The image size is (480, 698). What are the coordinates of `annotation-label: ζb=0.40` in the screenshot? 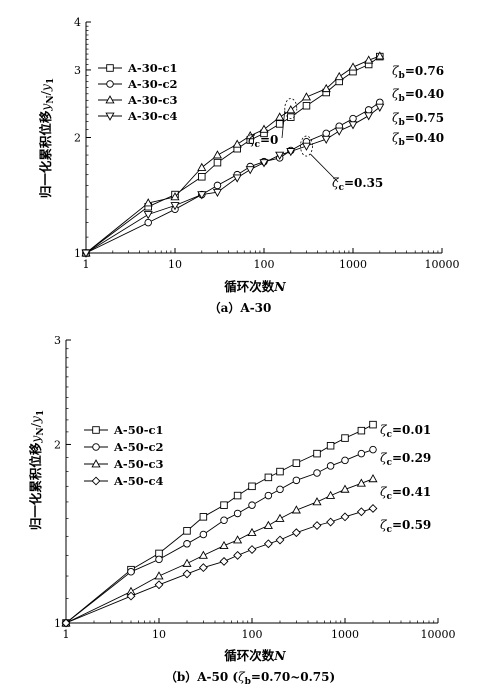 It's located at (418, 139).